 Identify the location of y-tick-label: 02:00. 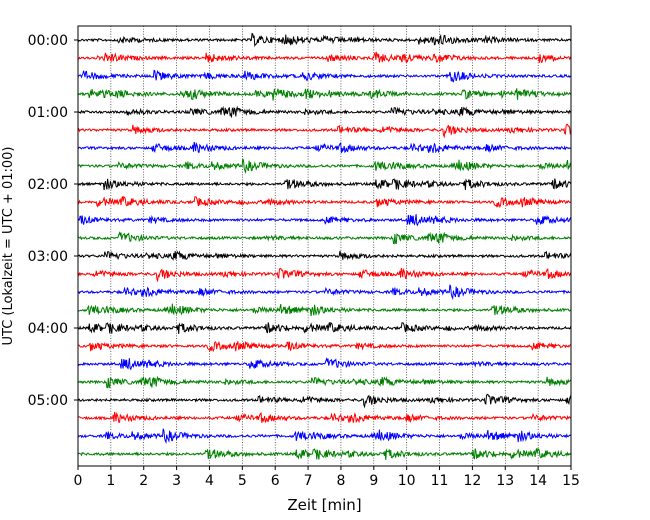
(48, 185).